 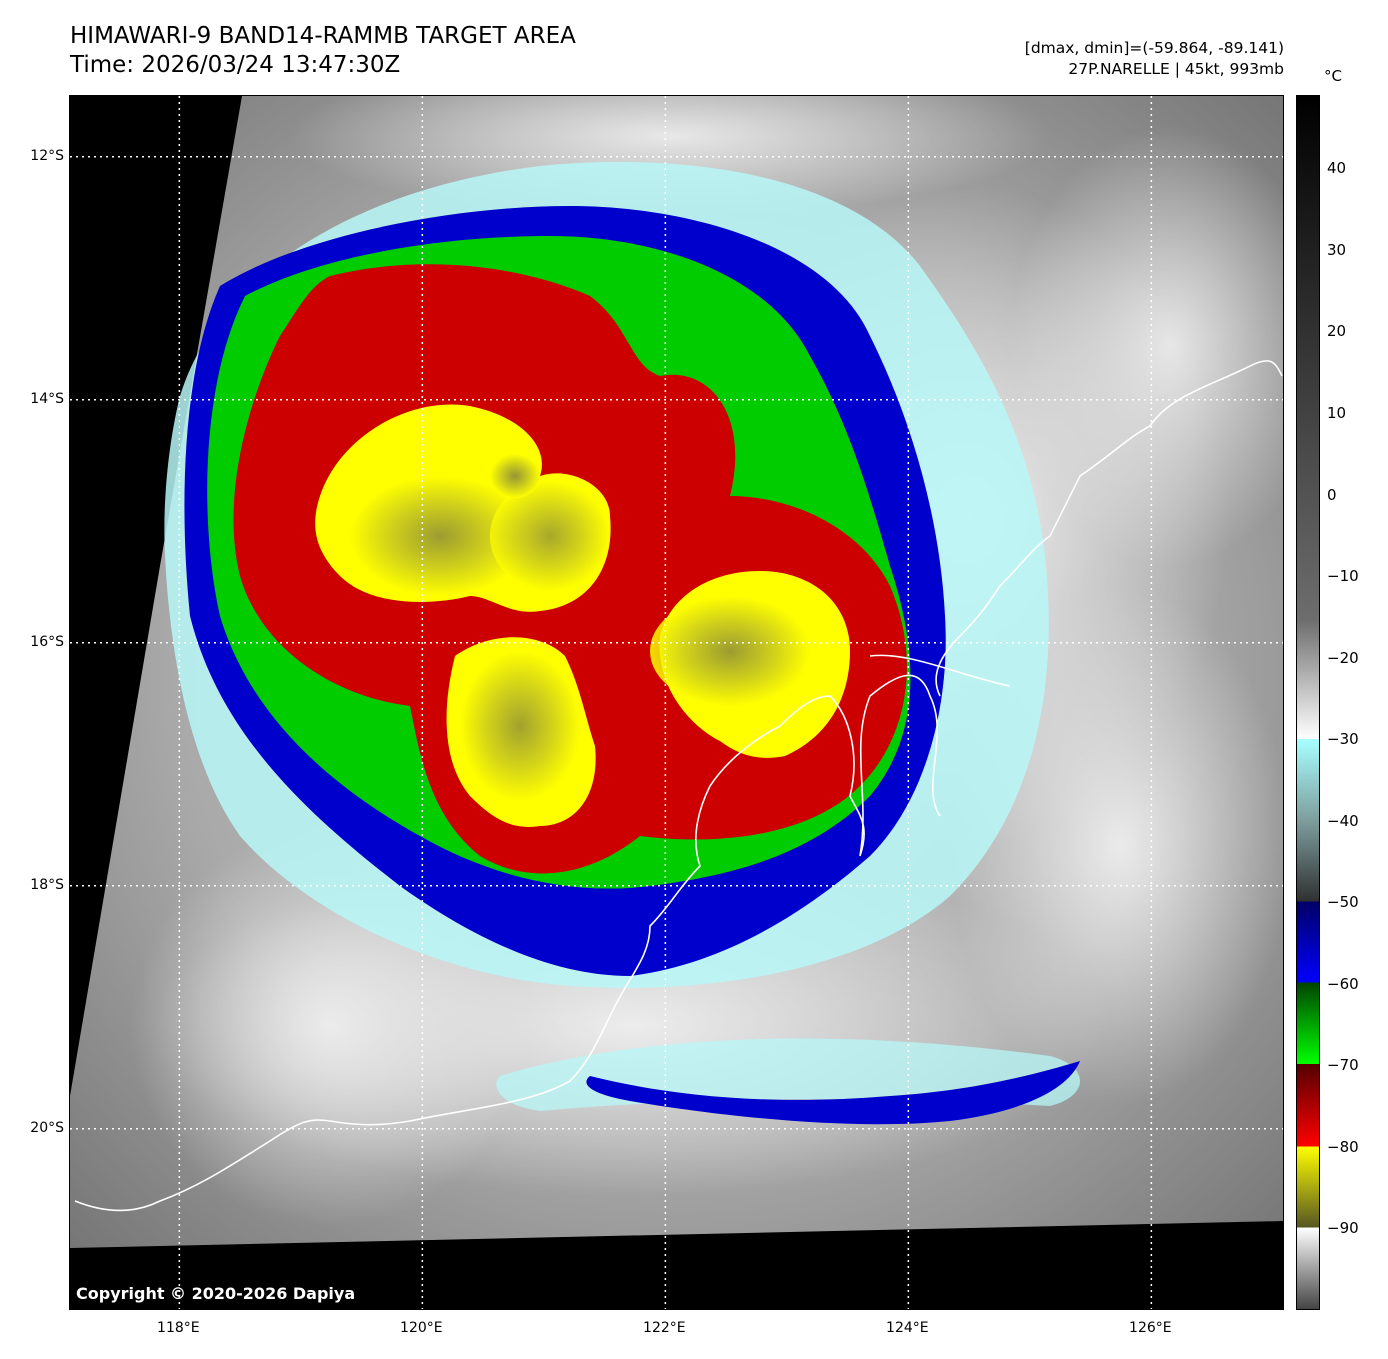 What do you see at coordinates (1343, 983) in the screenshot?
I see `colorbar-tick-label: −60` at bounding box center [1343, 983].